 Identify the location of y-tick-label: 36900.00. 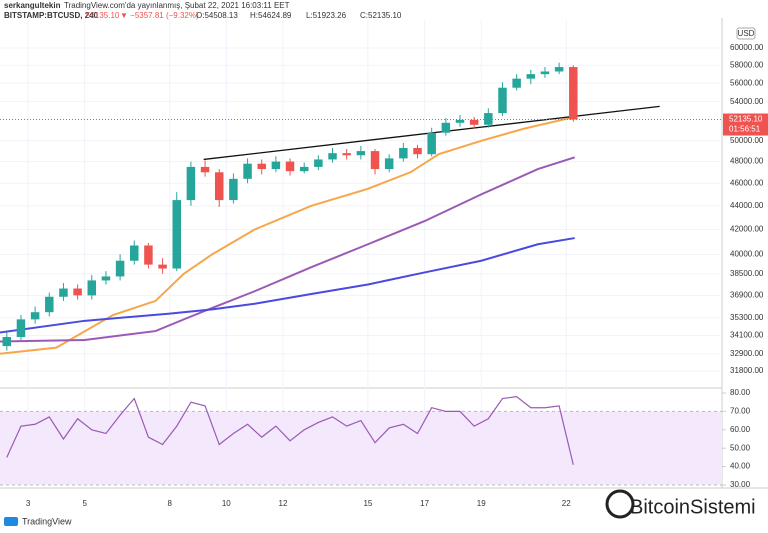
(747, 294).